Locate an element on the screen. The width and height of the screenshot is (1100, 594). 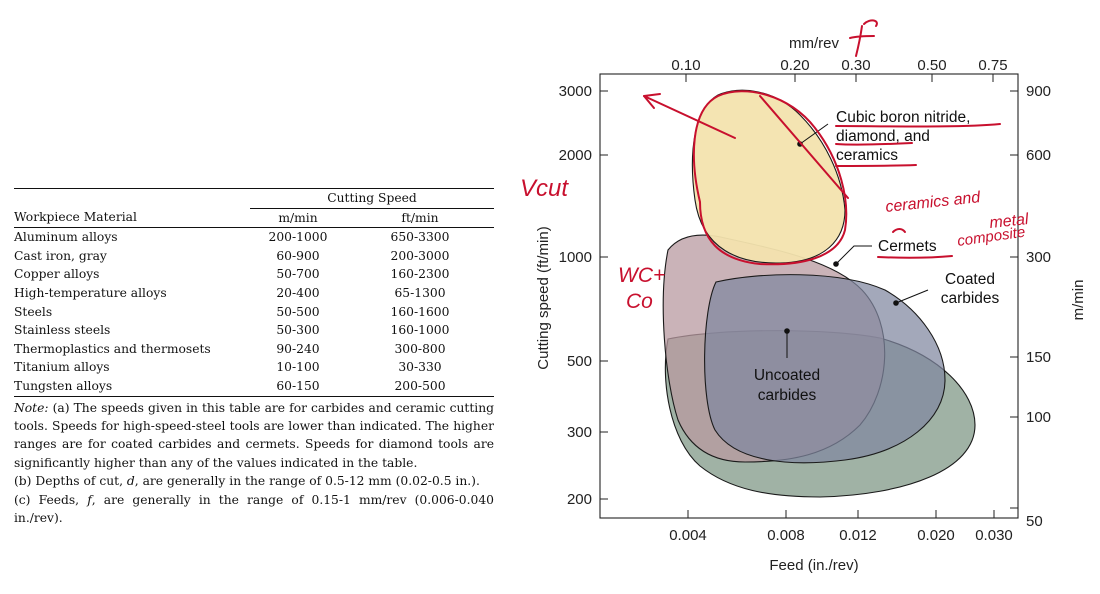
x-tick-bottom-0.008: 0.008 is located at coordinates (786, 535).